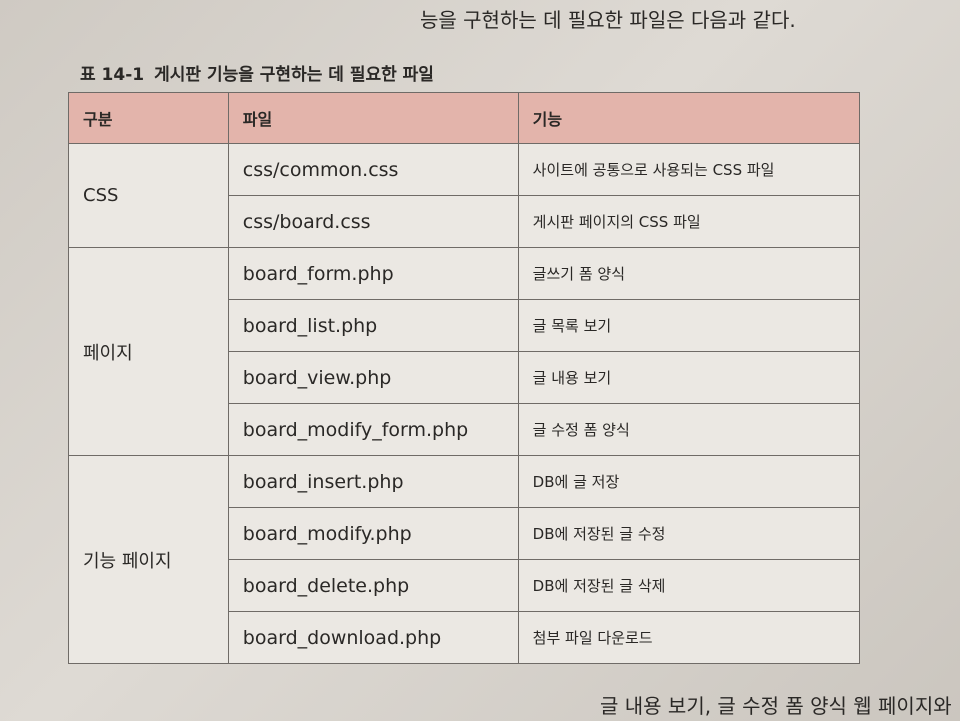 The image size is (960, 721). What do you see at coordinates (373, 377) in the screenshot?
I see `file-cell: board_view.php` at bounding box center [373, 377].